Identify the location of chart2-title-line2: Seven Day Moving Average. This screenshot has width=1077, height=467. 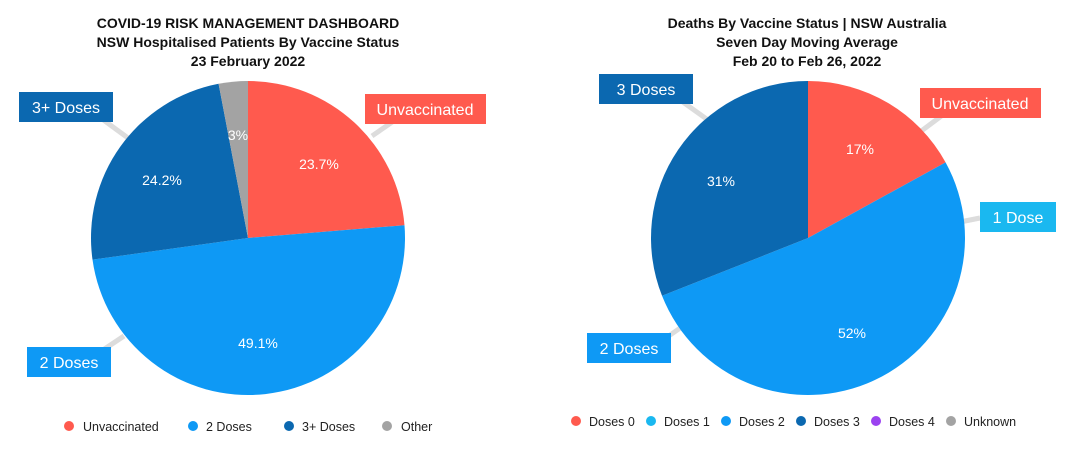
(807, 42).